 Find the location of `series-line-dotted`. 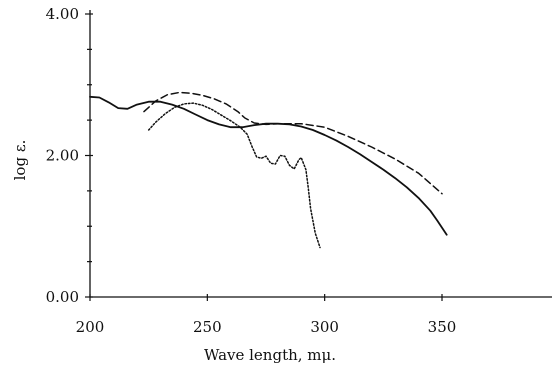

series-line-dotted is located at coordinates (234, 175).